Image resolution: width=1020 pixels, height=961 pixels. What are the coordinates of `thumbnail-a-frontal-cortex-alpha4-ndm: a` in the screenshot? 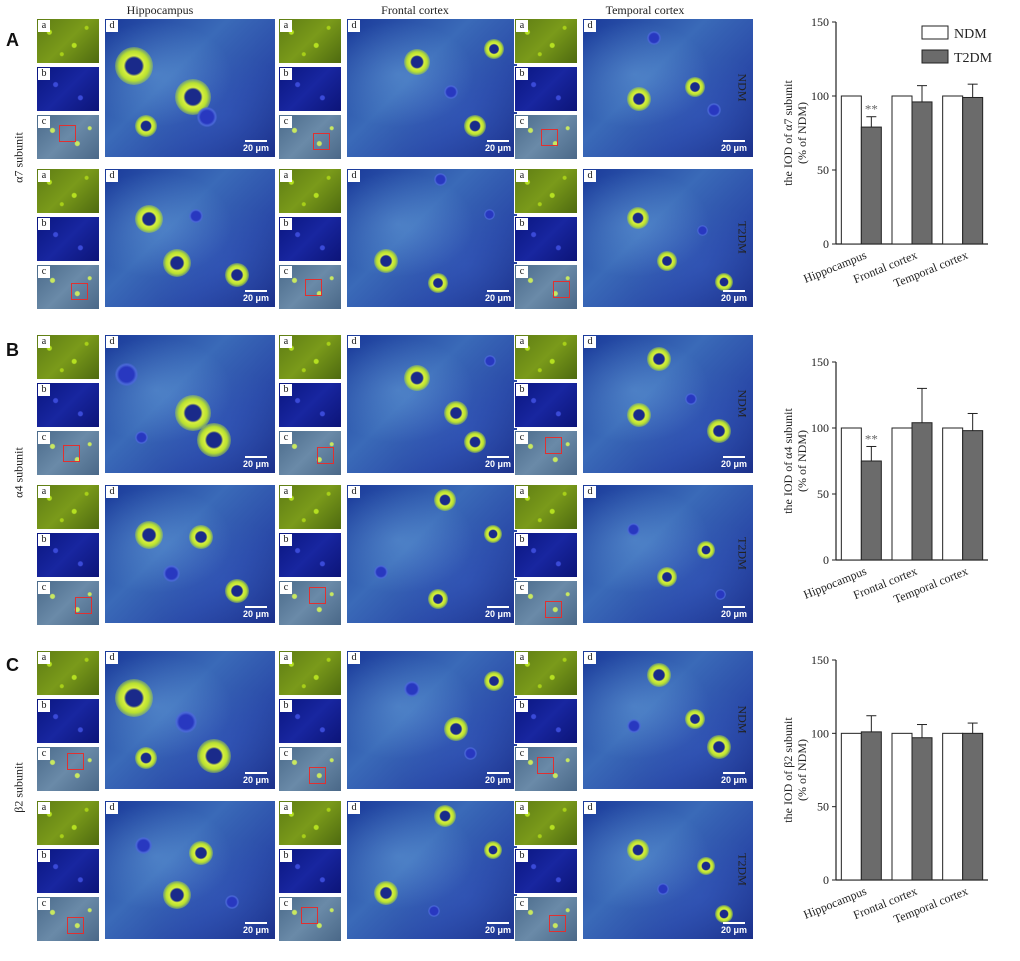 It's located at (310, 357).